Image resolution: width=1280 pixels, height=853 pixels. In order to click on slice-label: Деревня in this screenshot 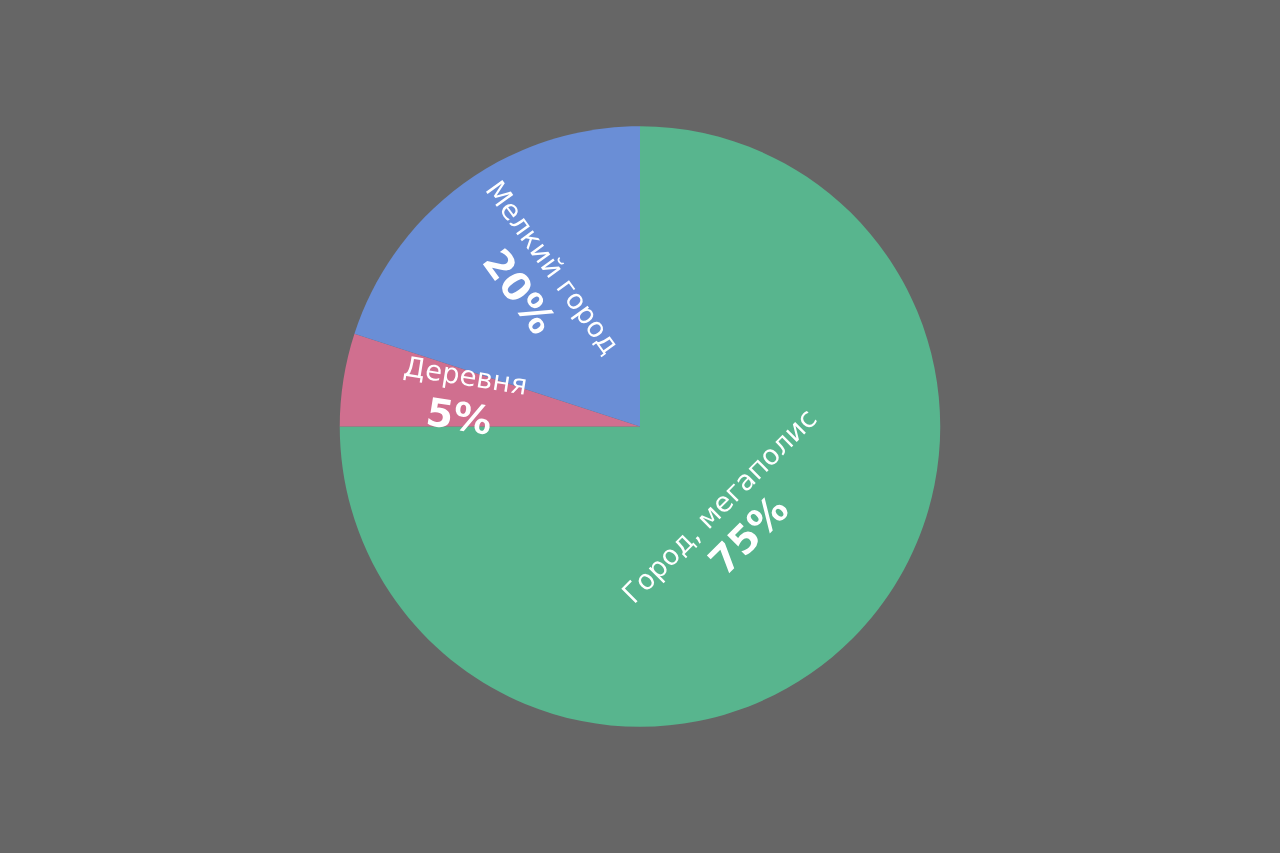, I will do `click(464, 375)`.